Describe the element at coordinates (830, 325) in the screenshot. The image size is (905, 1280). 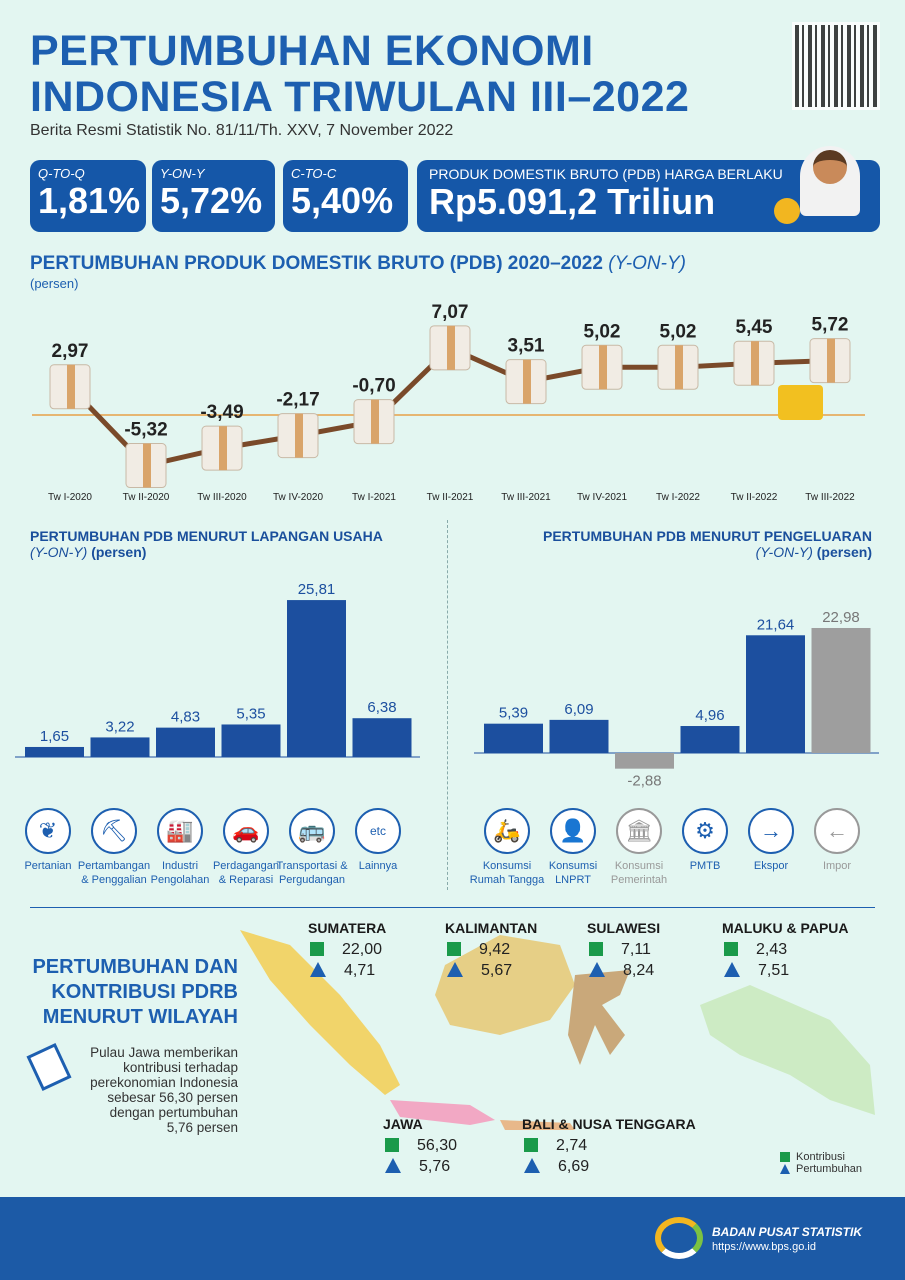
I see `data-label: 5,72` at that location.